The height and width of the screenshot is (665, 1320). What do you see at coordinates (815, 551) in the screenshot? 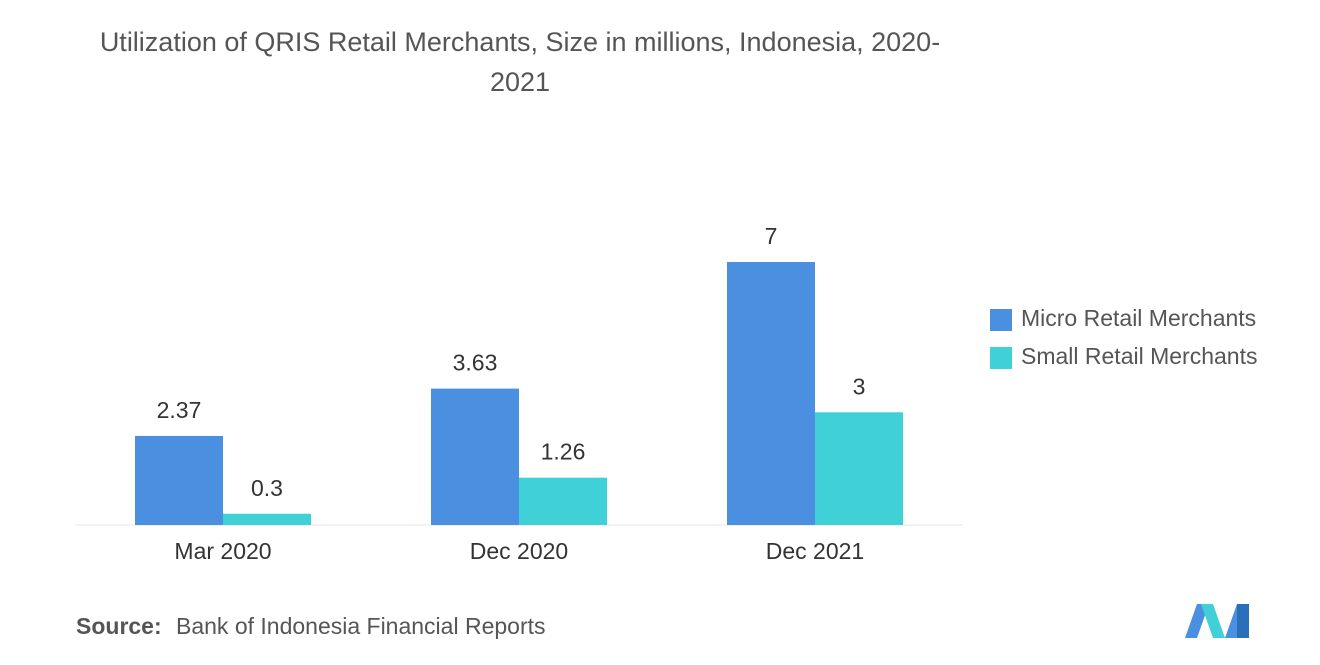
I see `x-tick-label: Dec 2021` at bounding box center [815, 551].